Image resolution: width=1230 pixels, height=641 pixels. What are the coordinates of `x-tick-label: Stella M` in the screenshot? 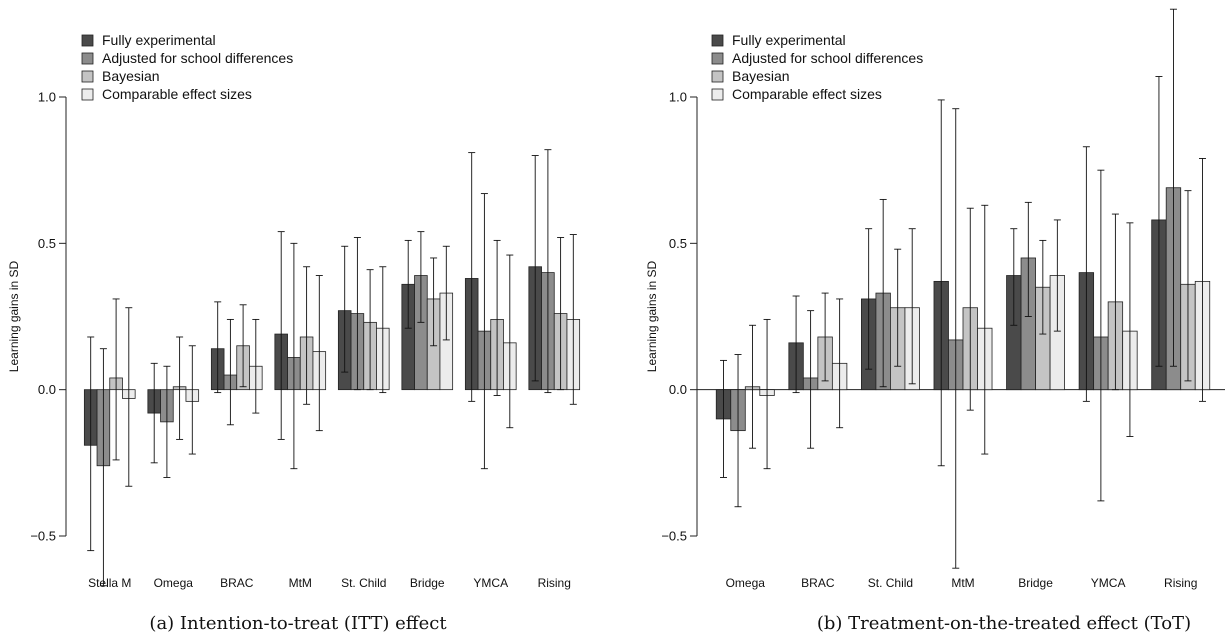 It's located at (109, 583).